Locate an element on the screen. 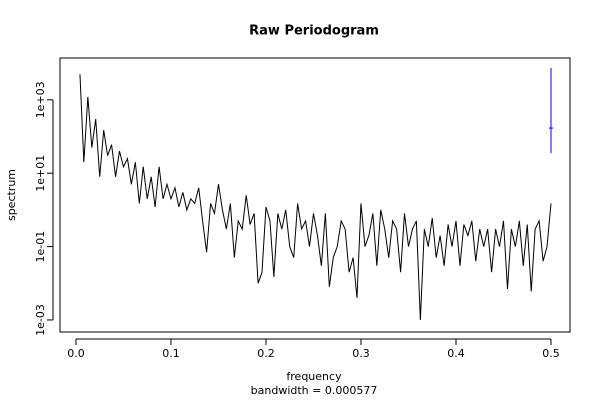  x-axis-label: frequency is located at coordinates (314, 376).